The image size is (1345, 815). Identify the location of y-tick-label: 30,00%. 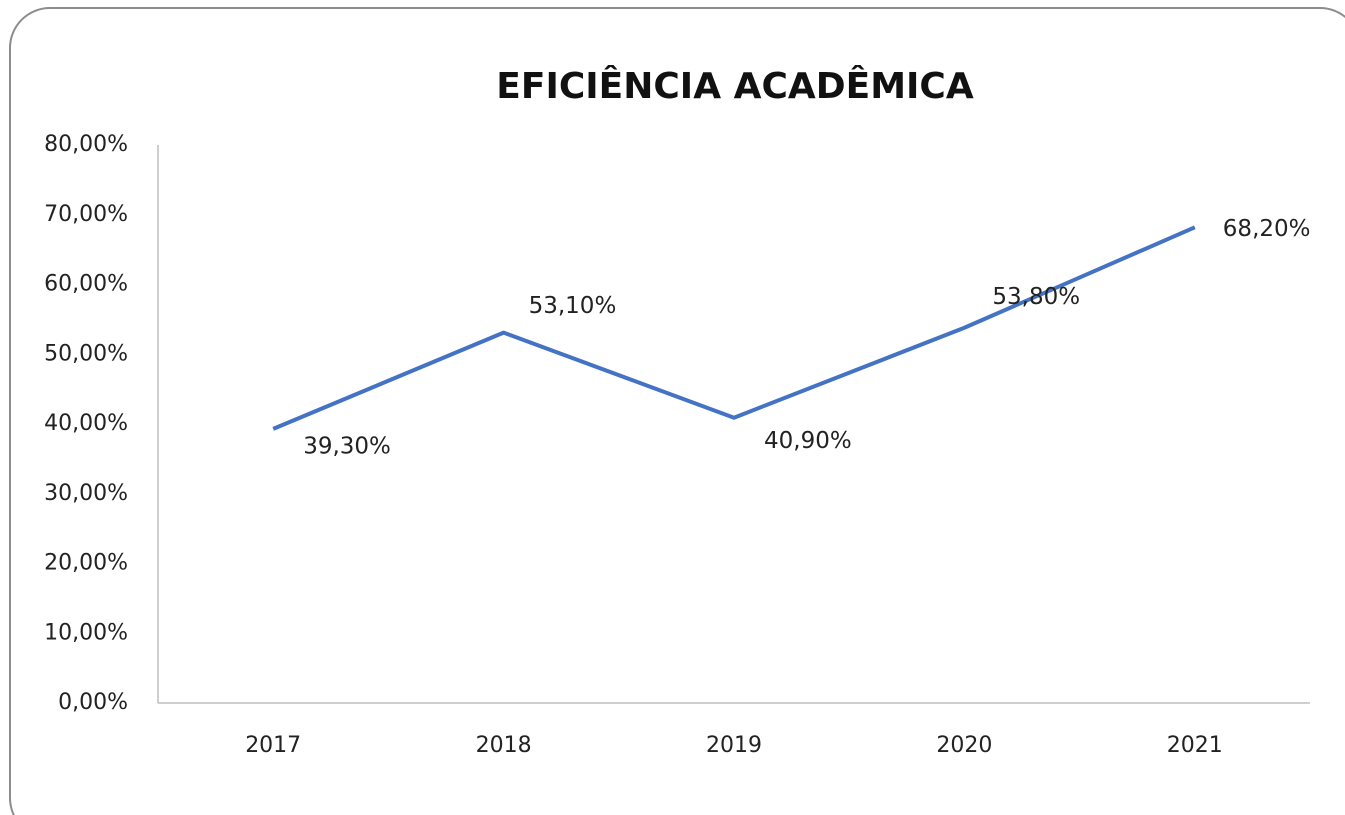
(86, 493).